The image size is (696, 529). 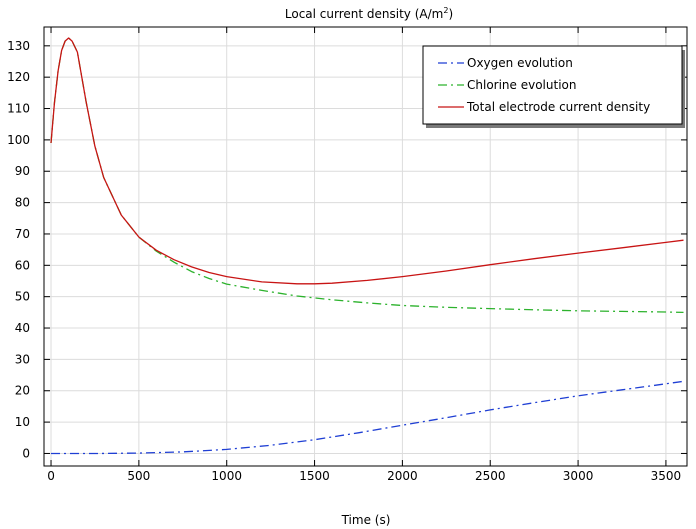 I want to click on legend-label: Oxygen evolution, so click(x=520, y=63).